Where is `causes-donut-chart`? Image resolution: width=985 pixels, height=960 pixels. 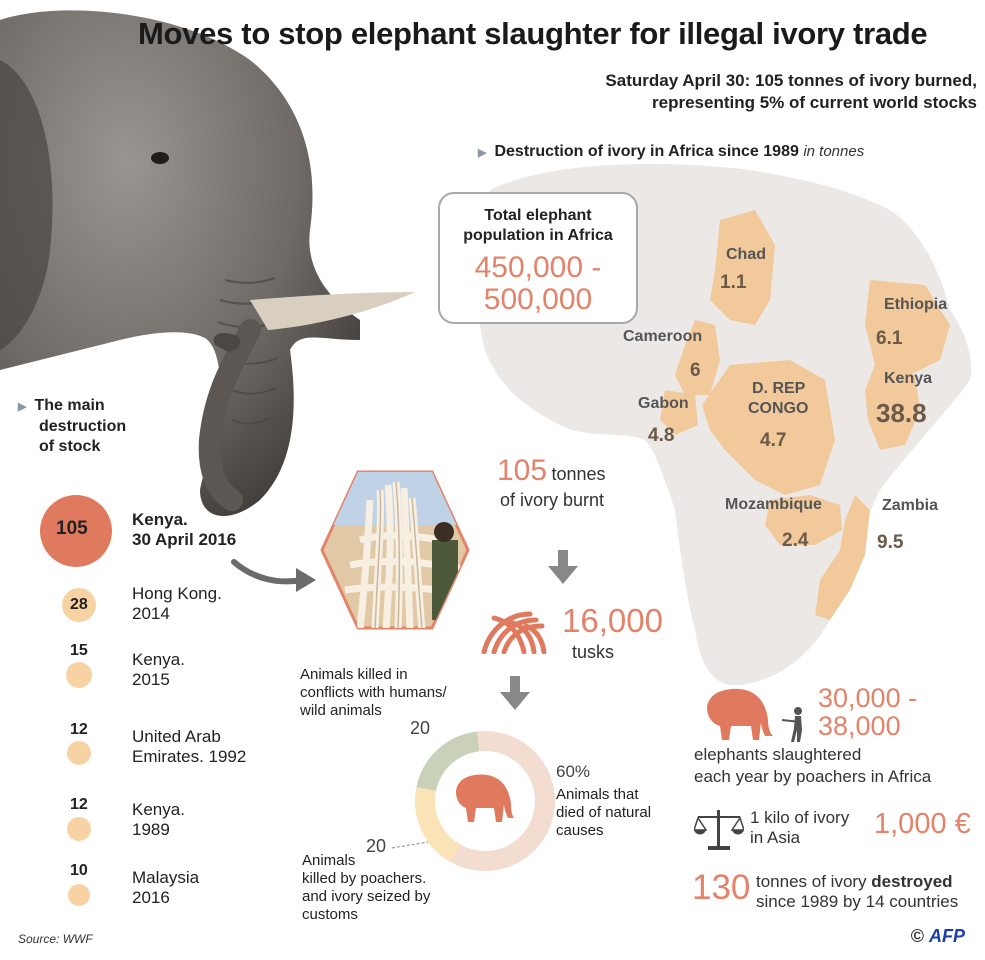 causes-donut-chart is located at coordinates (485, 801).